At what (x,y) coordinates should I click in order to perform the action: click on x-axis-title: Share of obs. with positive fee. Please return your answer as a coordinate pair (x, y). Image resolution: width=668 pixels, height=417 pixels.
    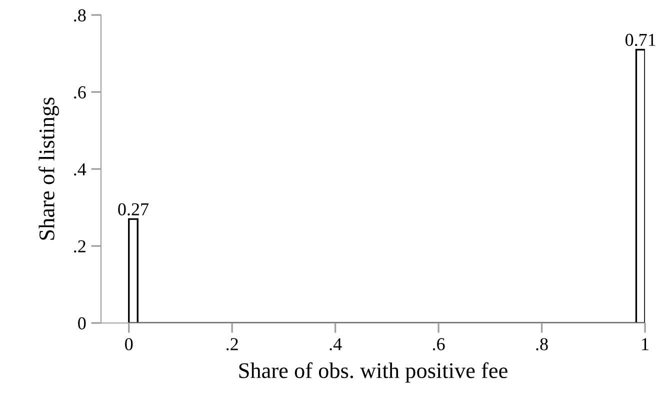
    Looking at the image, I should click on (373, 372).